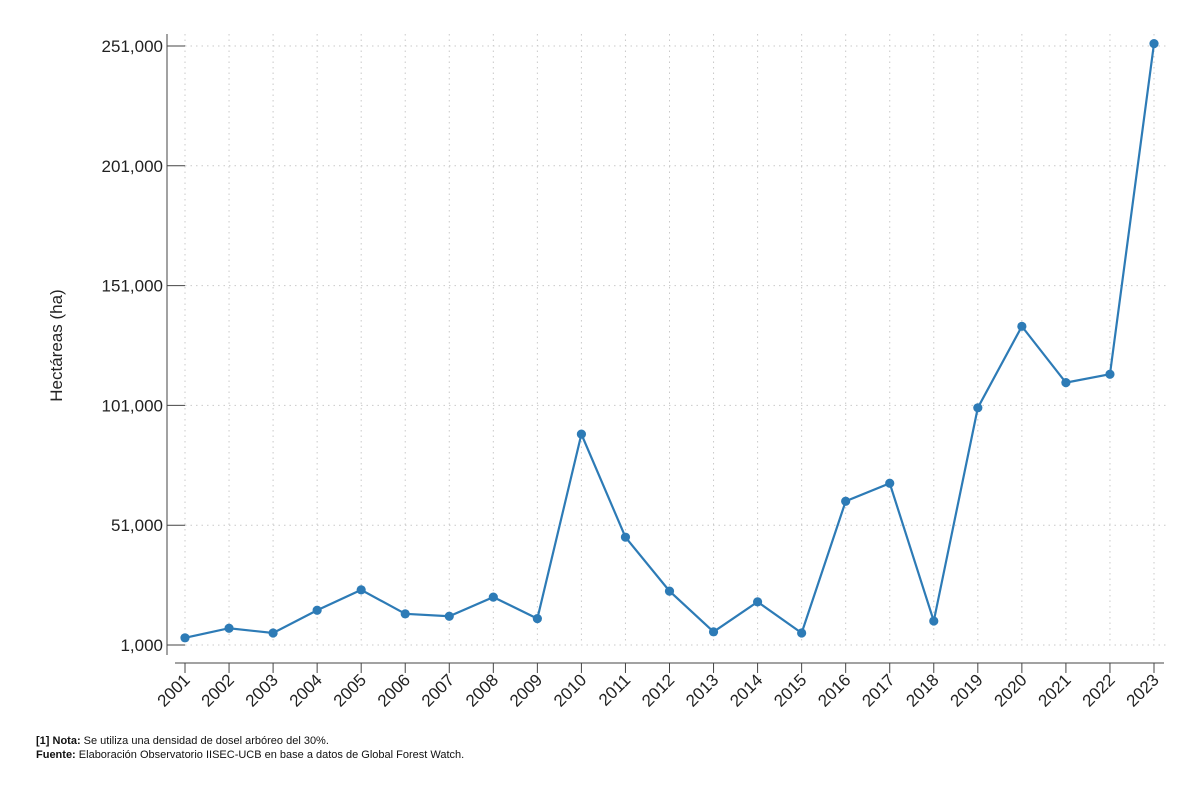  Describe the element at coordinates (526, 690) in the screenshot. I see `x-tick-label: 2009` at that location.